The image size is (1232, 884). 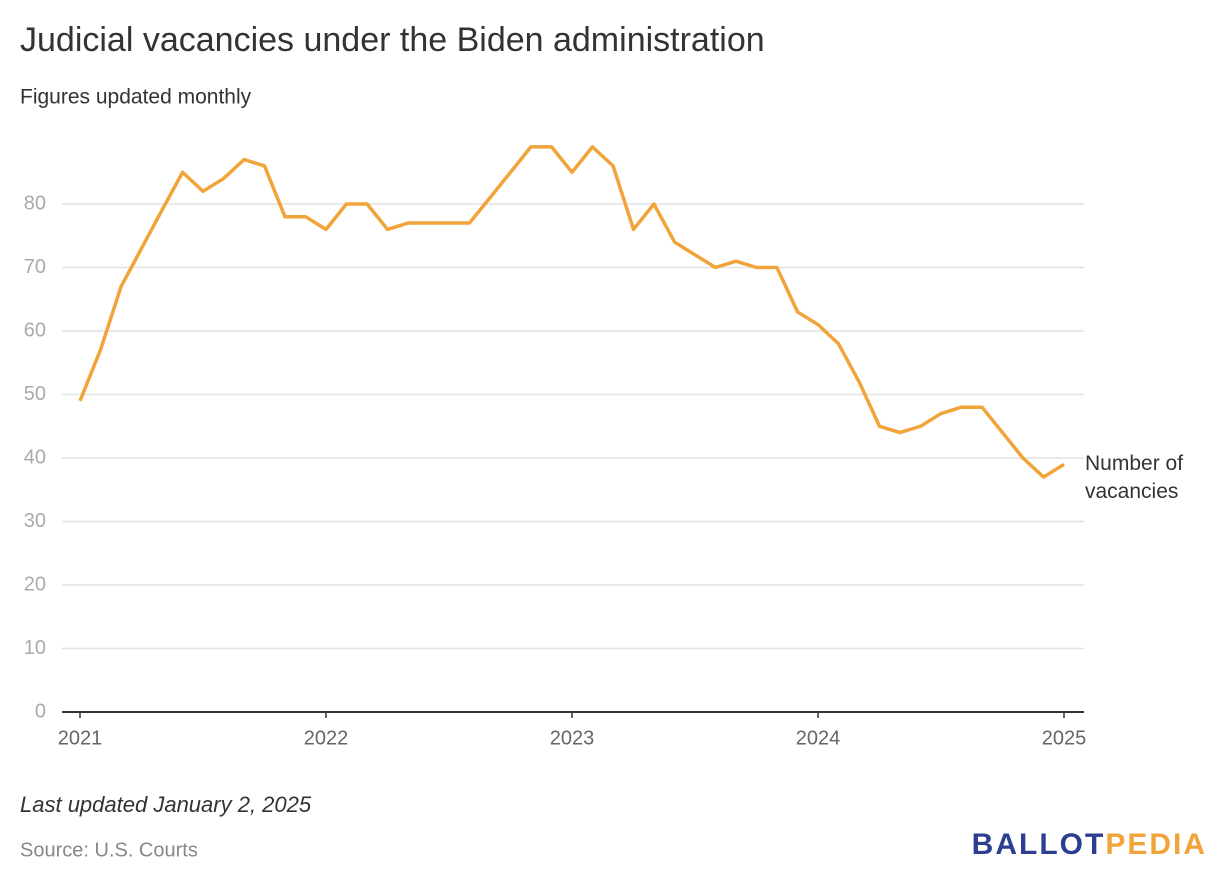 I want to click on logo: BALLOTPEDIA, so click(x=1089, y=844).